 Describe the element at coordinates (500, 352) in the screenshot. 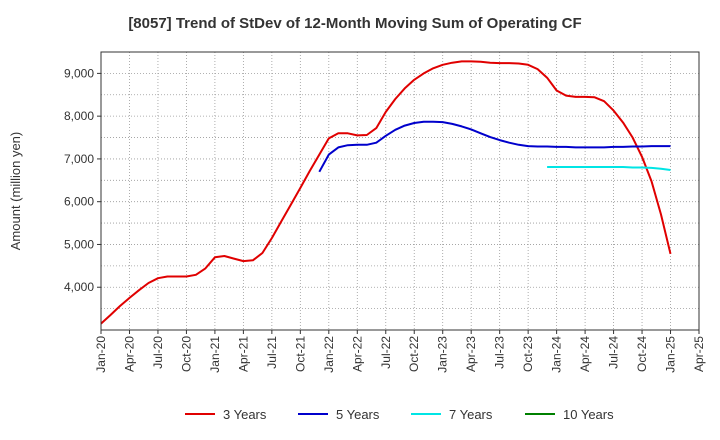

I see `x-tick-label: Jul-23` at that location.